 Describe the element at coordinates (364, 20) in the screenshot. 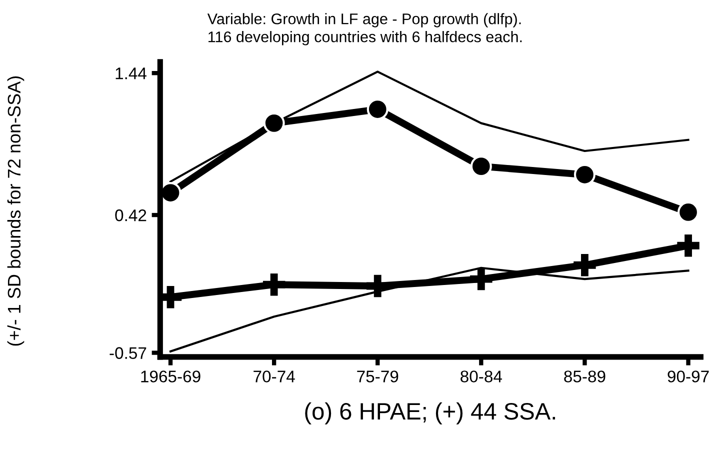

I see `chart-title: Variable: Growth in LF age - Pop growth (dlfp).` at that location.